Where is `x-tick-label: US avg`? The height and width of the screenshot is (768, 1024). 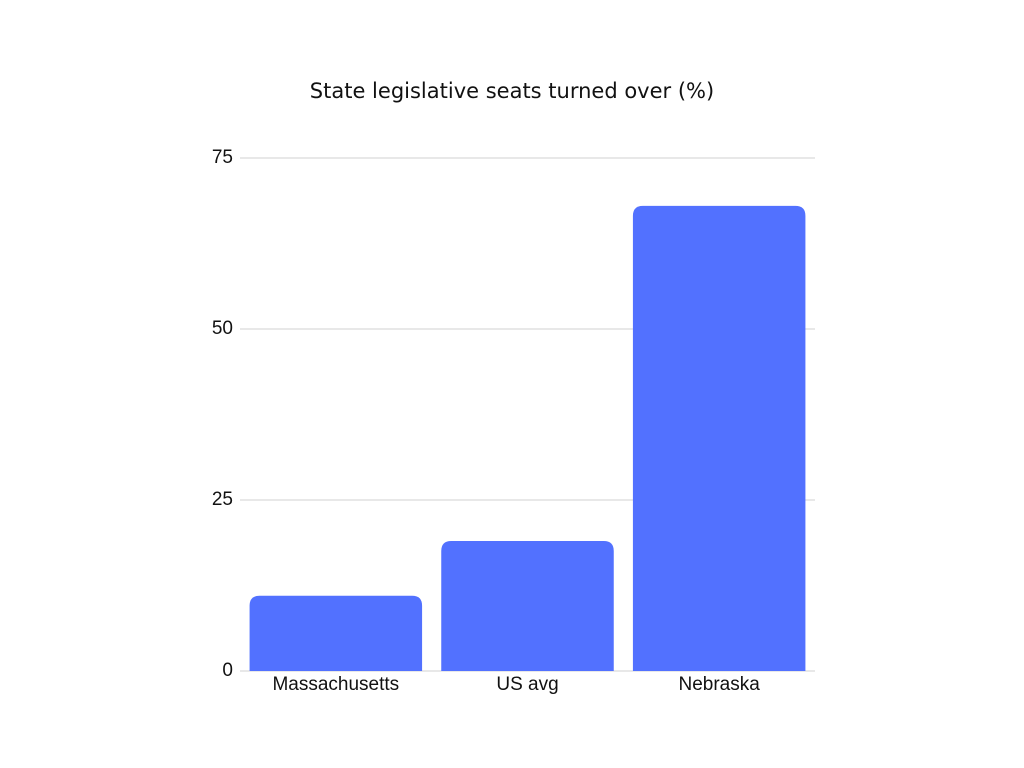
x-tick-label: US avg is located at coordinates (527, 684).